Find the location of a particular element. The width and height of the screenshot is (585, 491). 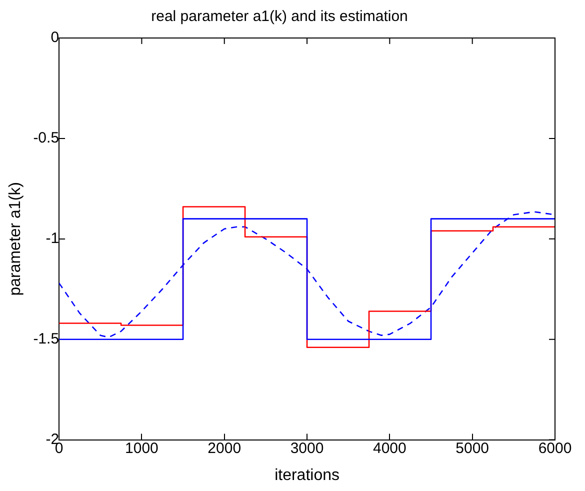

chart-title: real parameter a1(k) and its estimation is located at coordinates (279, 17).